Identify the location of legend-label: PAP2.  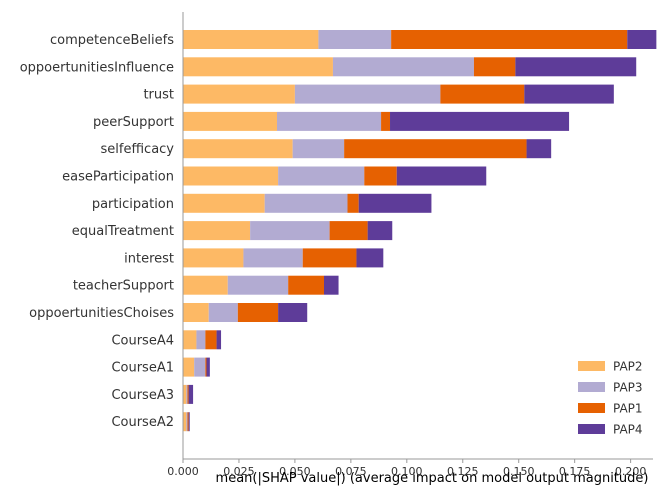
(628, 367).